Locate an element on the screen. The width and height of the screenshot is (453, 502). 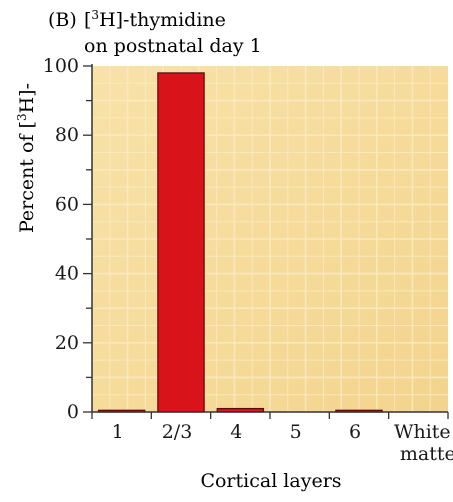
y-axis-label-sup: 3 is located at coordinates (22, 117).